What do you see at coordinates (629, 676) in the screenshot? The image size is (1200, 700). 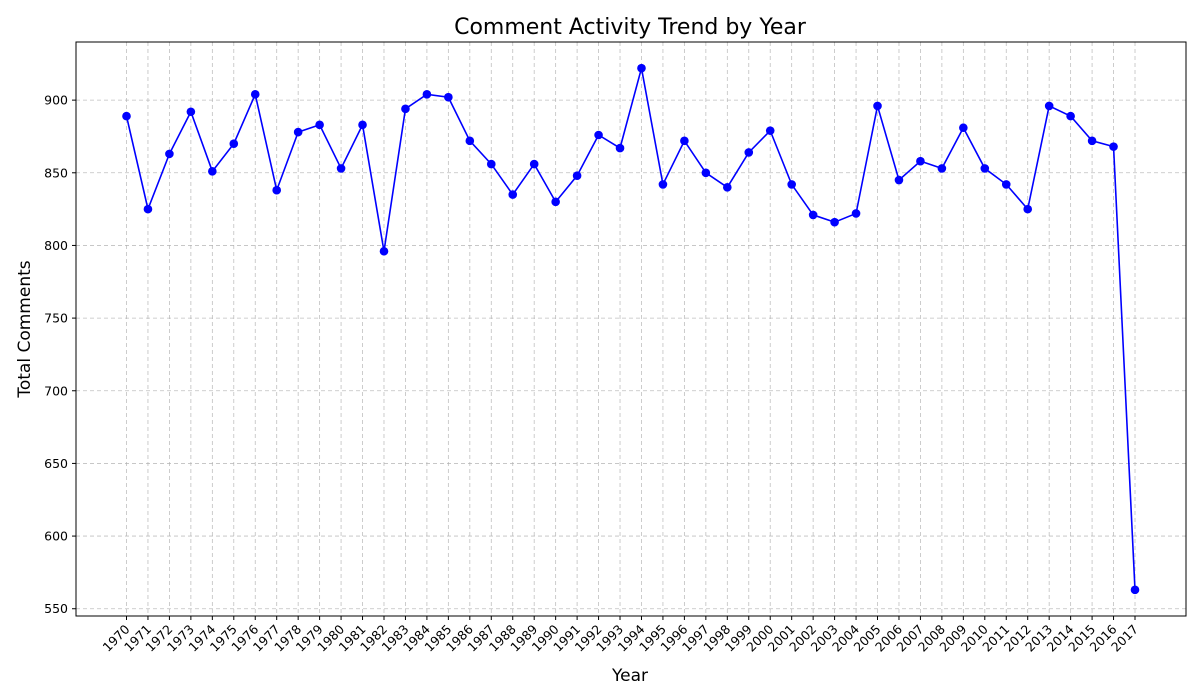 I see `x-axis-label: Year` at bounding box center [629, 676].